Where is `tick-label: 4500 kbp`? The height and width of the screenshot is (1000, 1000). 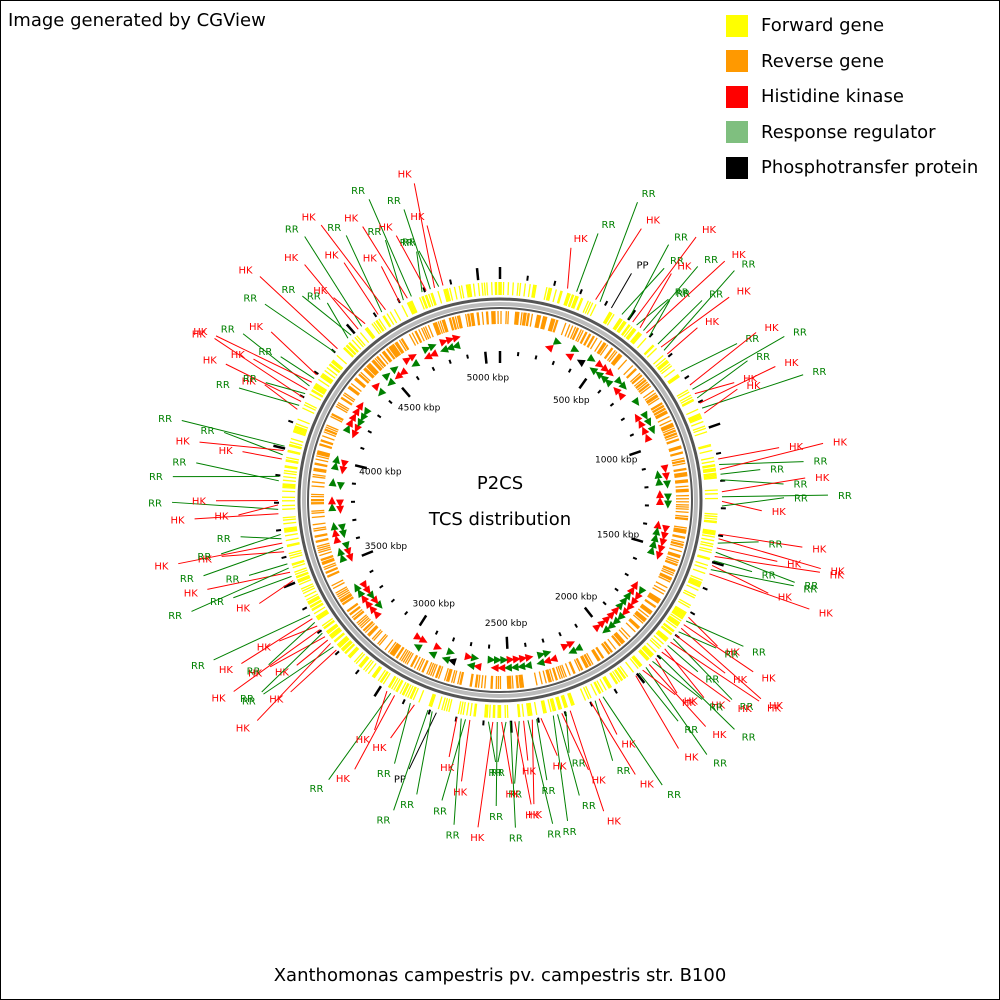 tick-label: 4500 kbp is located at coordinates (419, 408).